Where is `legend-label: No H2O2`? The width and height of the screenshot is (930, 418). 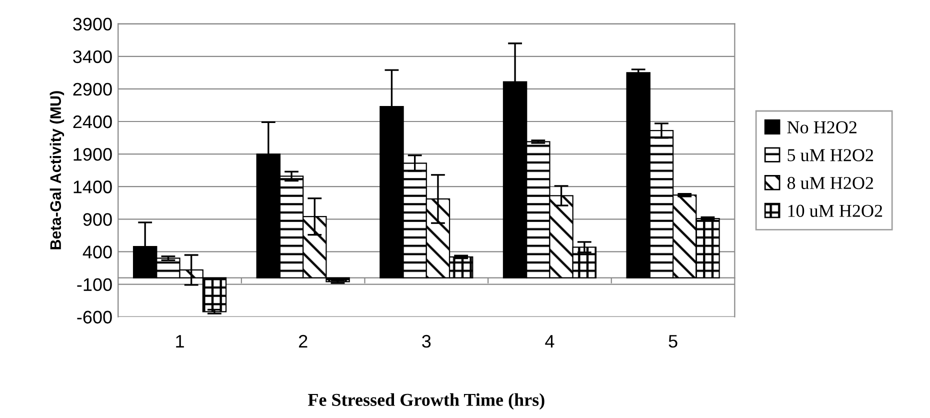
legend-label: No H2O2 is located at coordinates (821, 127).